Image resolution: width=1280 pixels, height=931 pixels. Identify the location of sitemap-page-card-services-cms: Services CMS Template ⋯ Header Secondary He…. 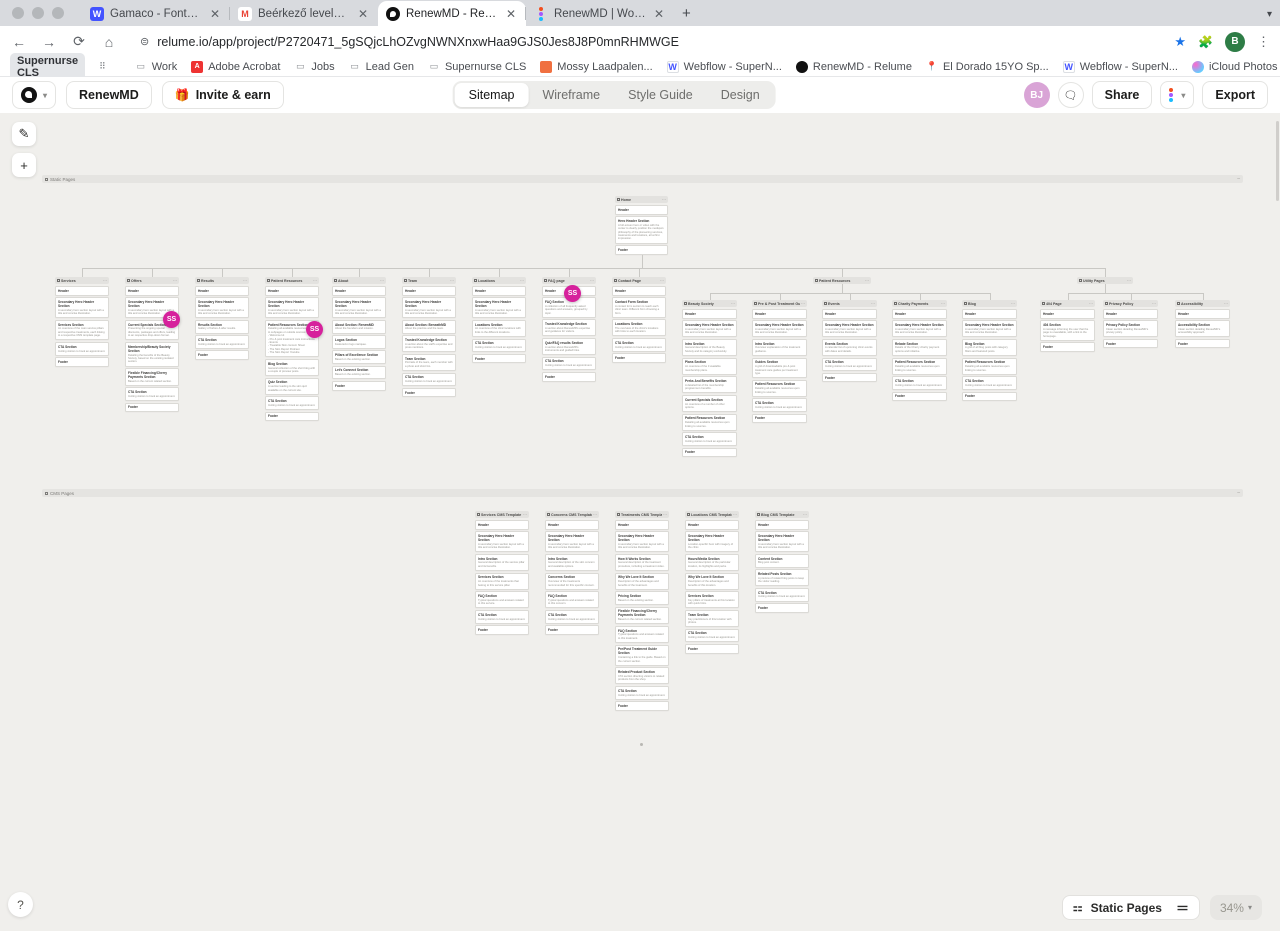
(502, 573).